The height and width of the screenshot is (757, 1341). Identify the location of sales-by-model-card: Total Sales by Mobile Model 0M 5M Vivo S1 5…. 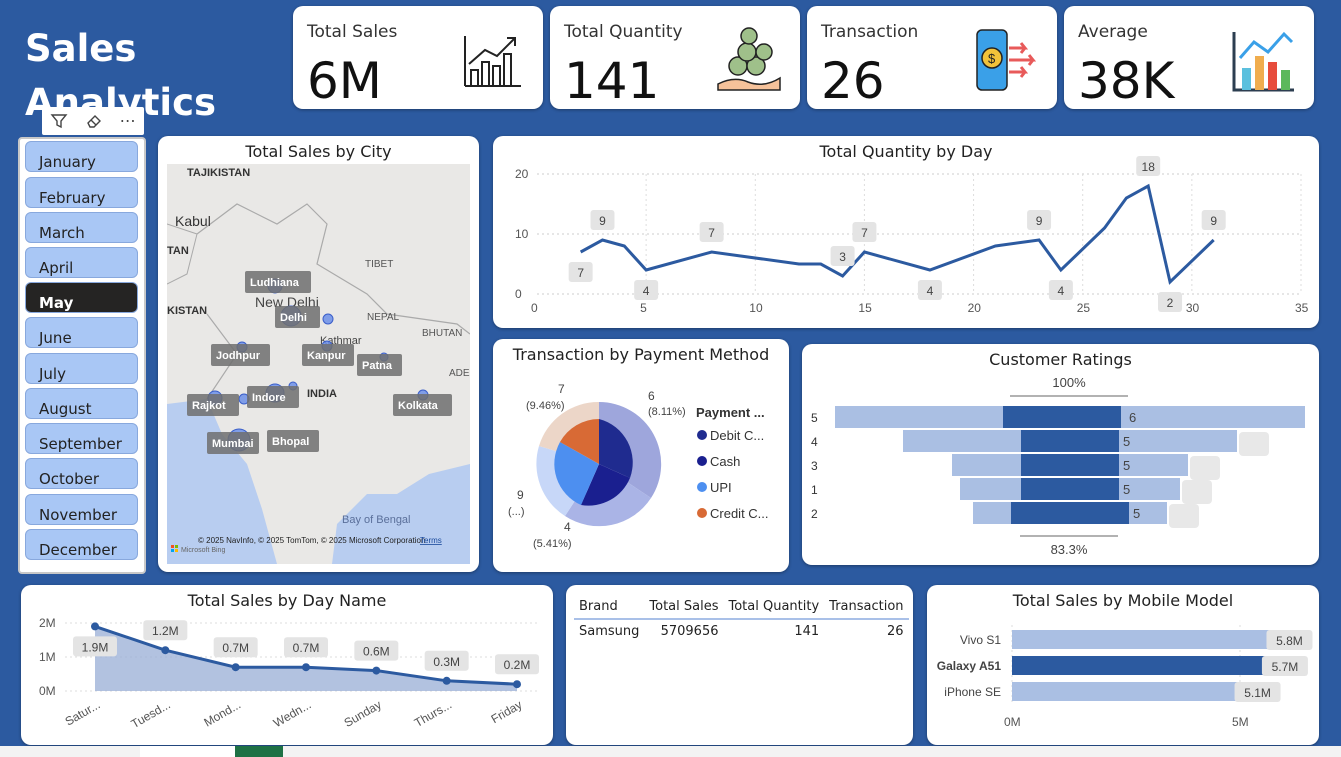
(1123, 665).